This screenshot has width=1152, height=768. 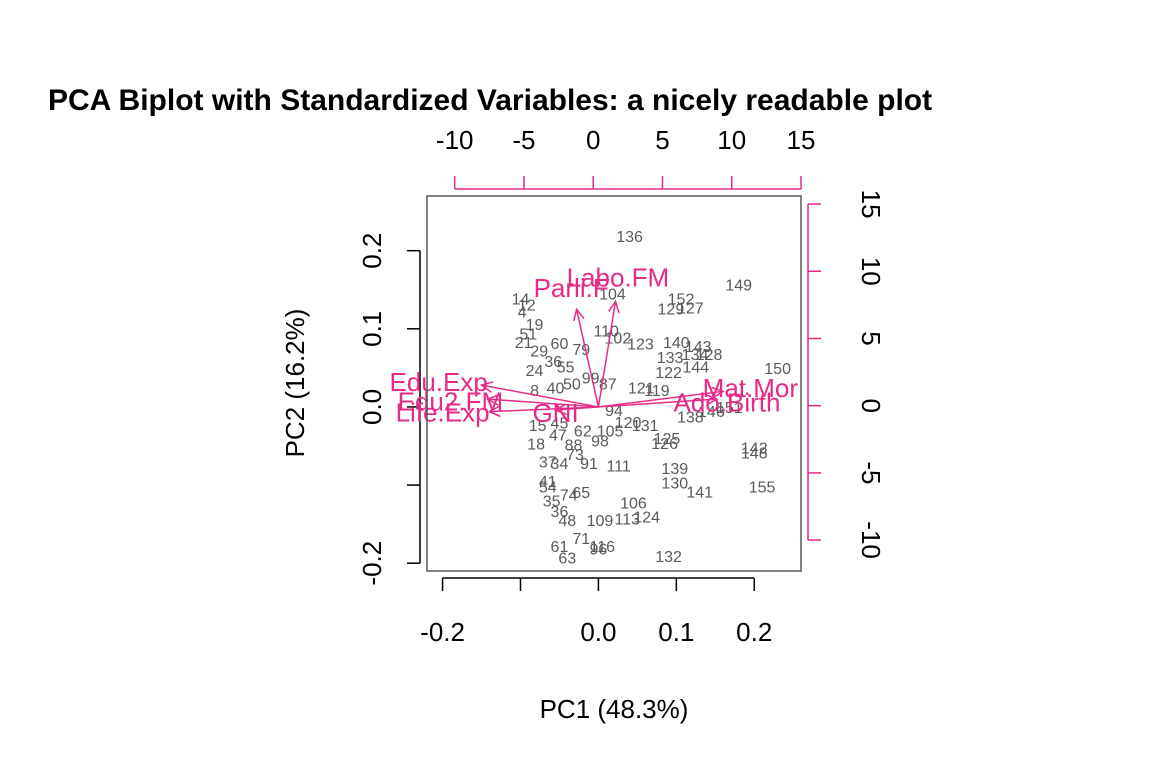 I want to click on observation-label: 133, so click(x=670, y=358).